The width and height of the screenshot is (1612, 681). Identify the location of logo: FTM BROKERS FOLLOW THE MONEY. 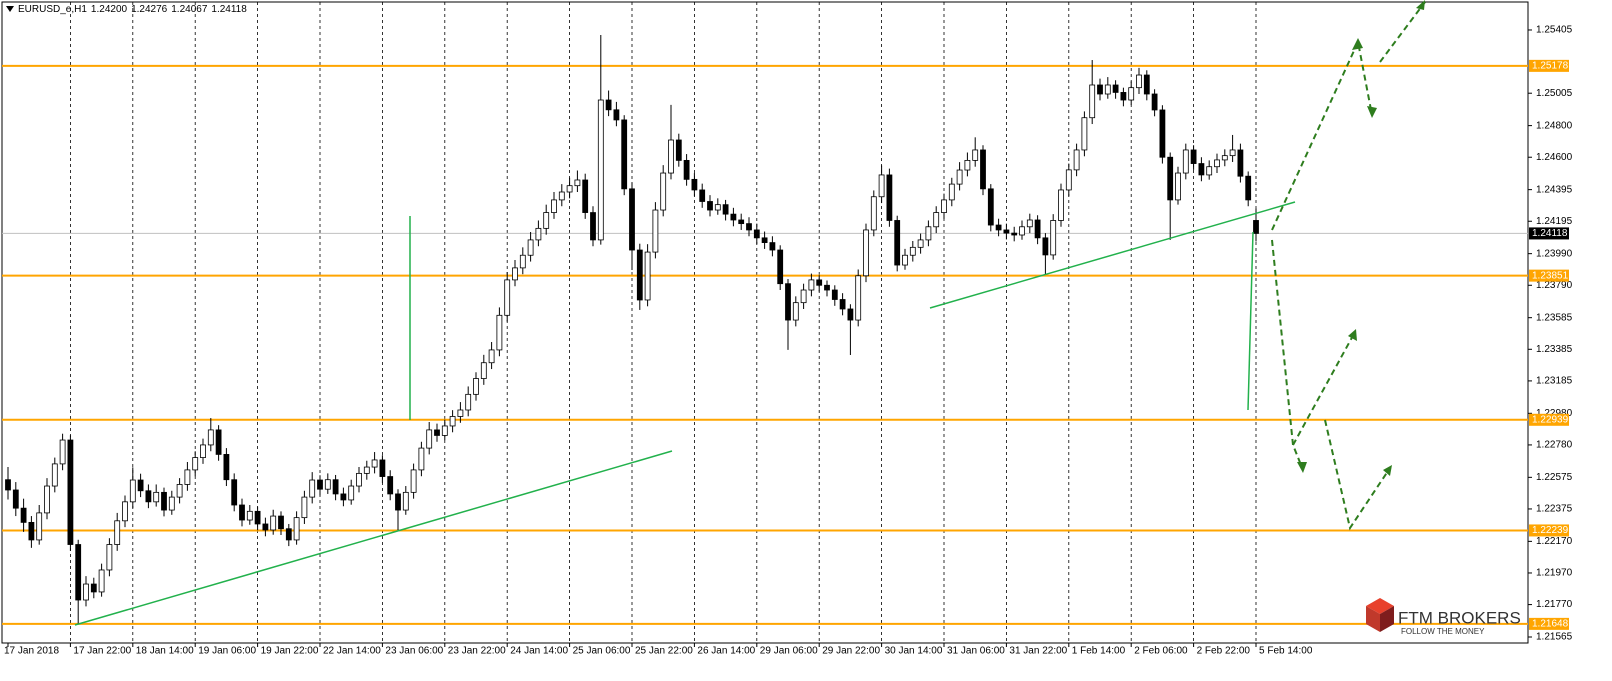
(1443, 617).